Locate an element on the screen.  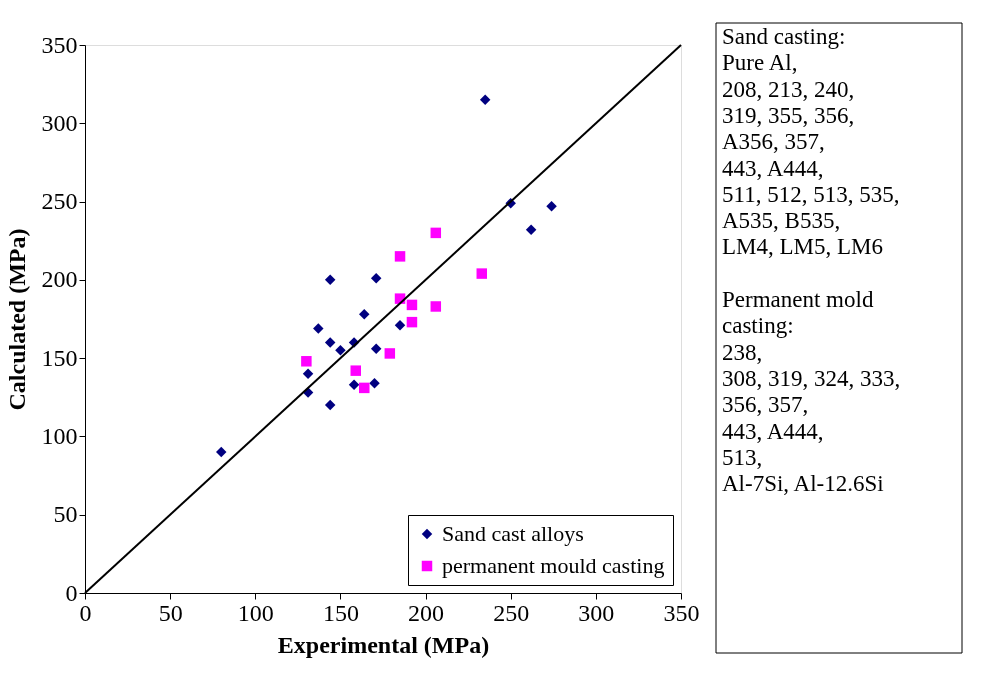
y-tick-label: 100 is located at coordinates (59, 435).